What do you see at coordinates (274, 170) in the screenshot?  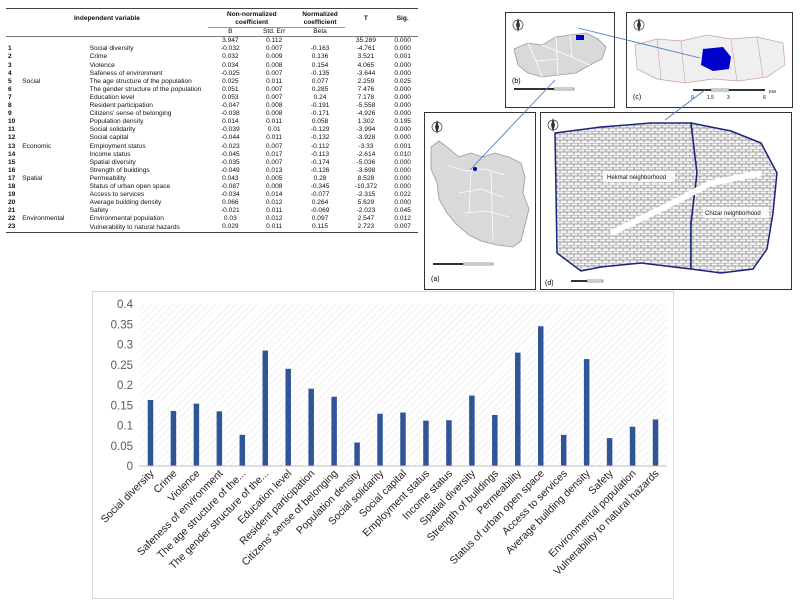 I see `cell-se: 0.013` at bounding box center [274, 170].